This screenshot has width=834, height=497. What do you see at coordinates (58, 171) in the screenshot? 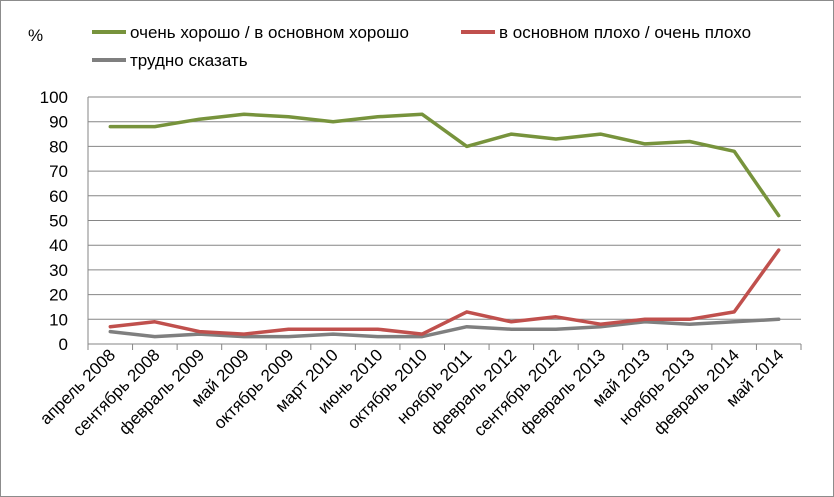
I see `y-tick-label: 70` at bounding box center [58, 171].